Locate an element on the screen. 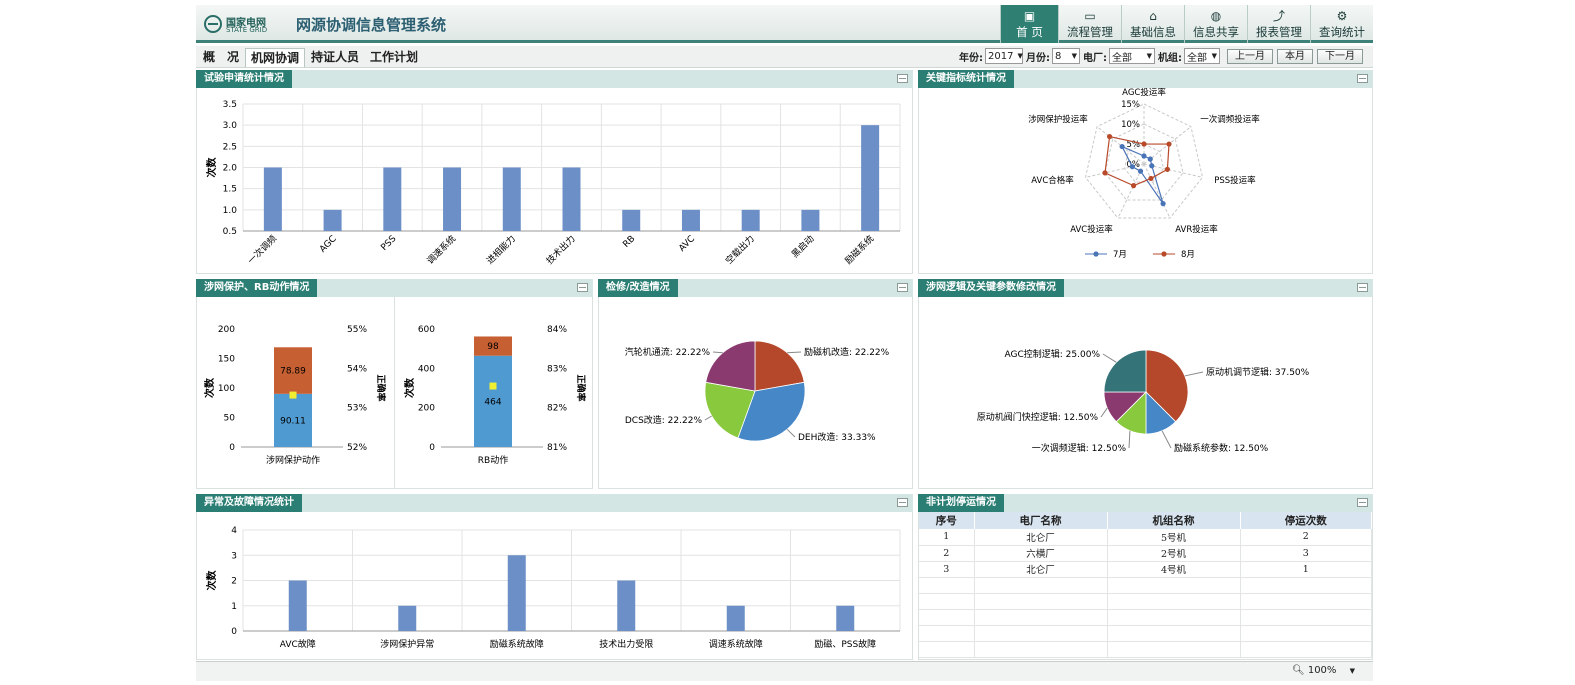 Image resolution: width=1575 pixels, height=685 pixels. pie-label: 原动机阀门快控逻辑: 12.50% is located at coordinates (1038, 417).